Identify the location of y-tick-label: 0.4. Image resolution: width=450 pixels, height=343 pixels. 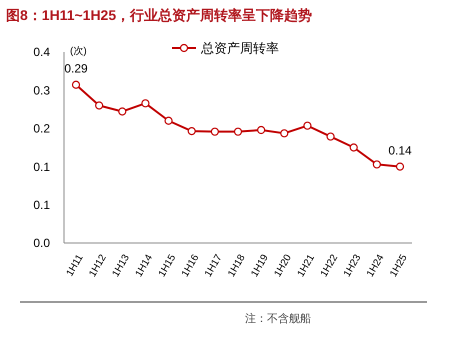
(41, 52).